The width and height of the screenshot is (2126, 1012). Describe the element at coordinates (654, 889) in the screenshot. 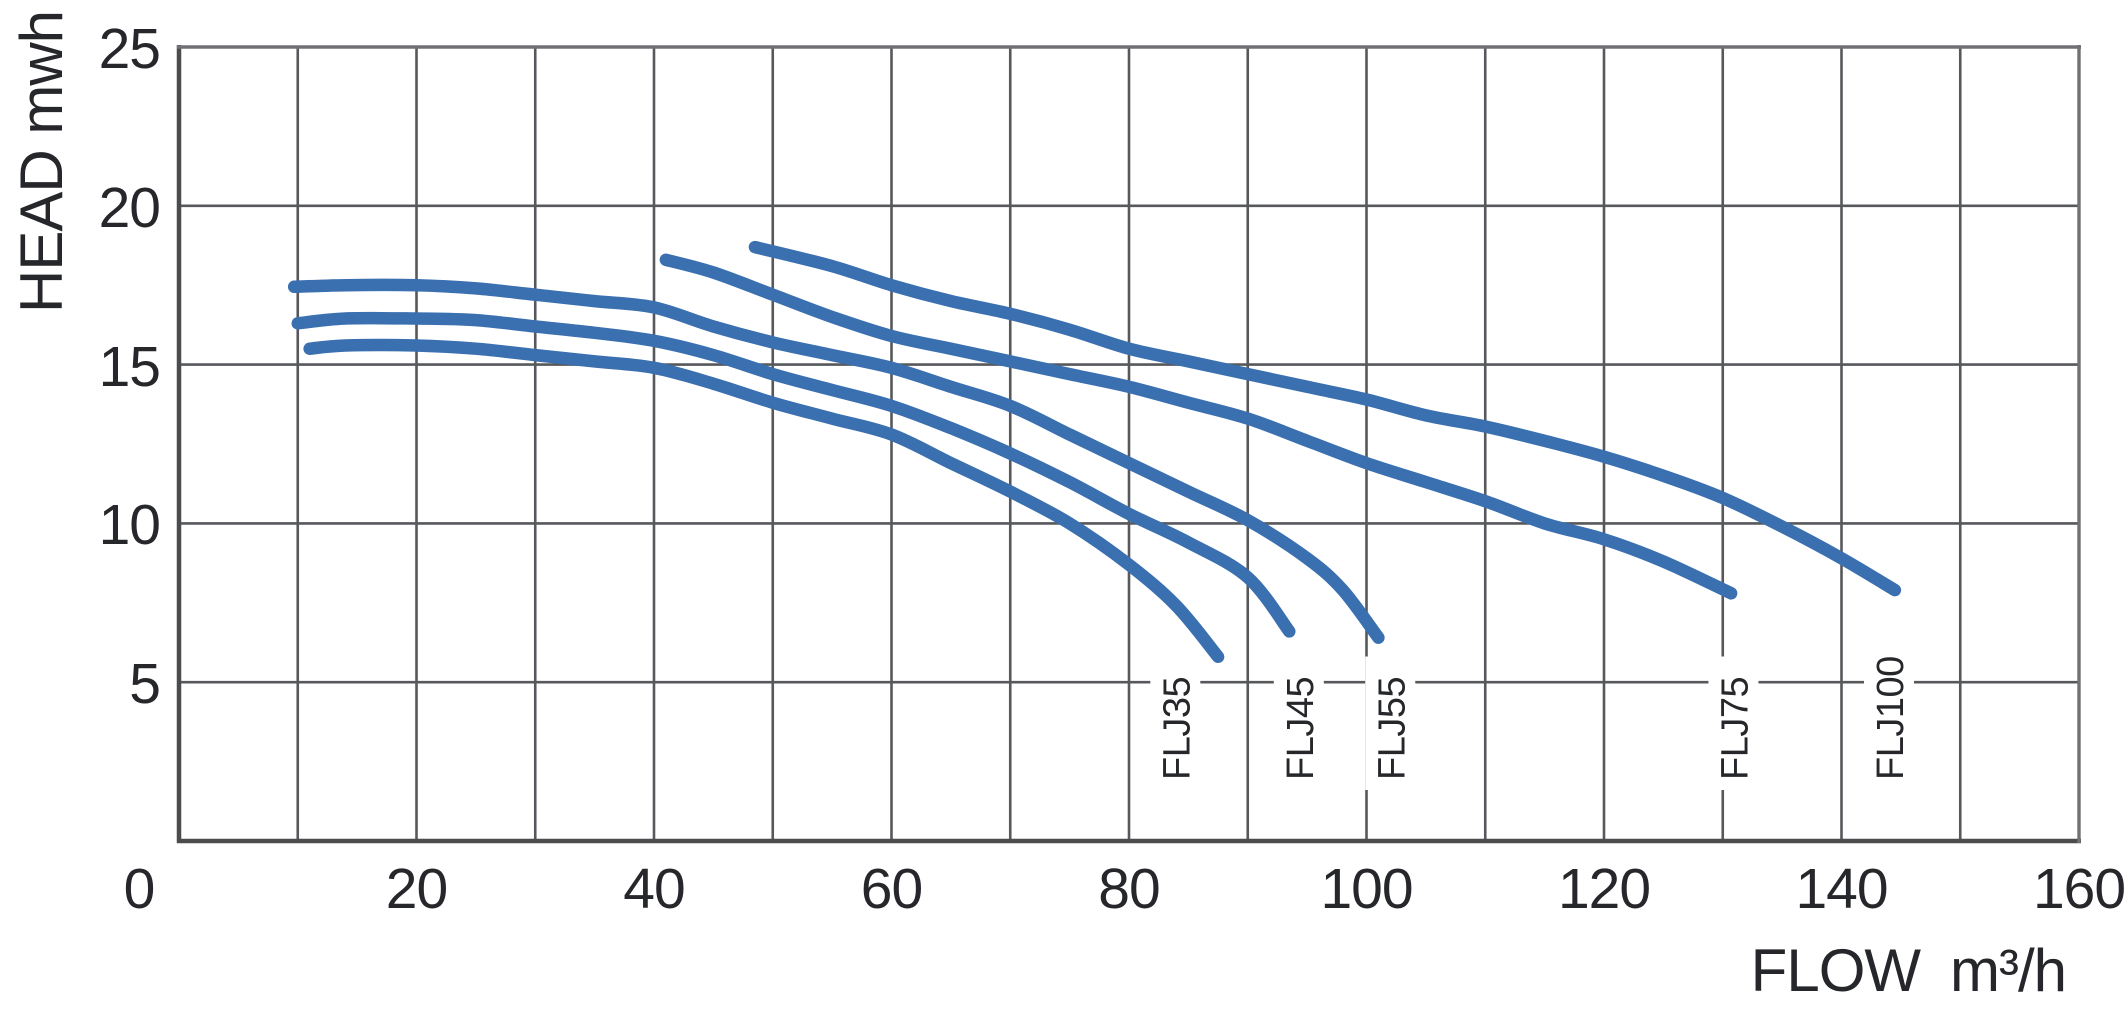

I see `x-tick-label: 40` at that location.